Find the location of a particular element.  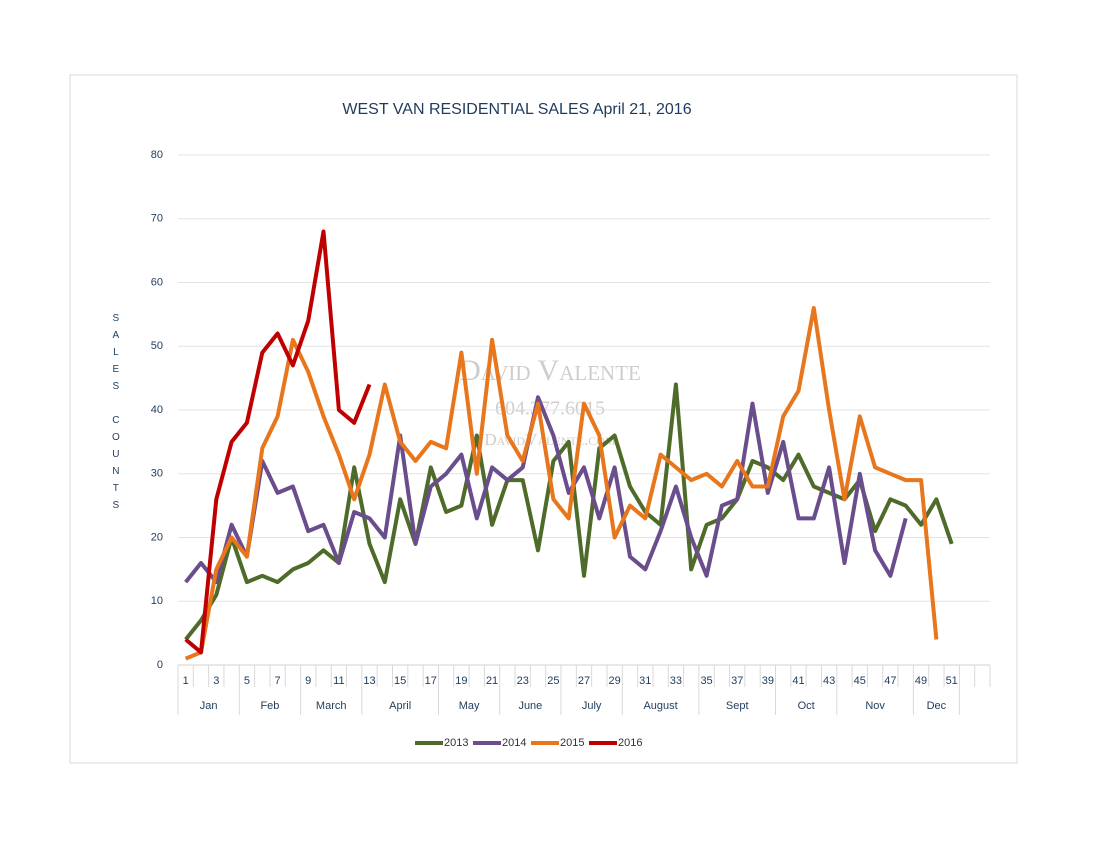

x-tick-label: 25 is located at coordinates (553, 681).